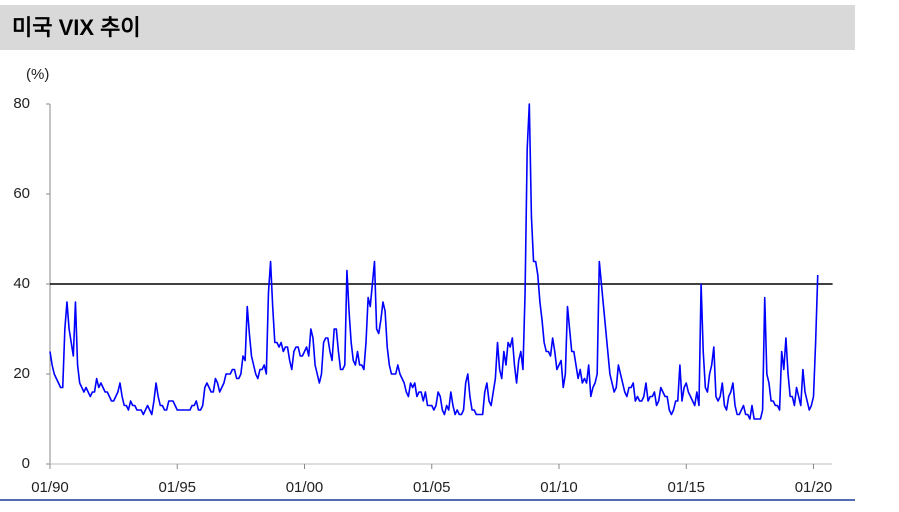 The width and height of the screenshot is (899, 512). I want to click on x-tick-label: 01/95, so click(177, 487).